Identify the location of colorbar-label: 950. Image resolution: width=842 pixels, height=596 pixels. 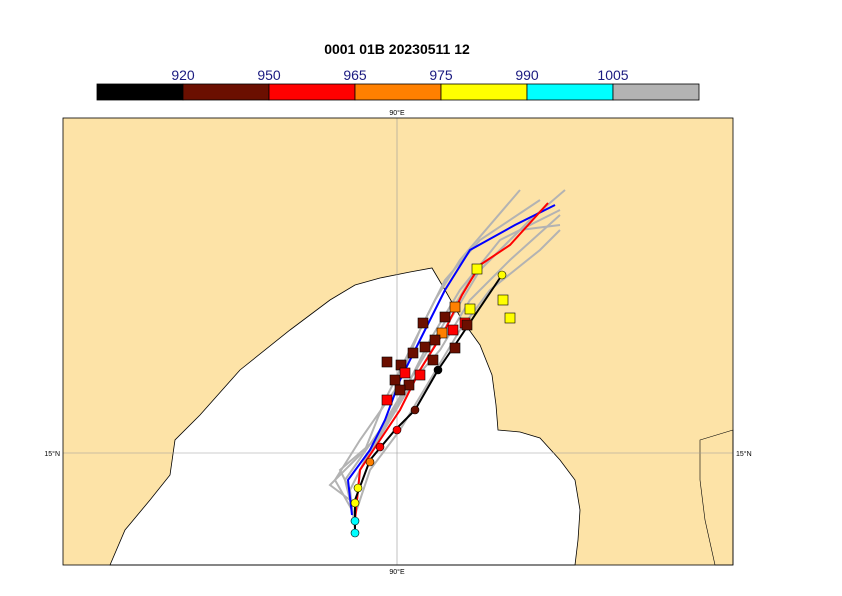
(269, 75).